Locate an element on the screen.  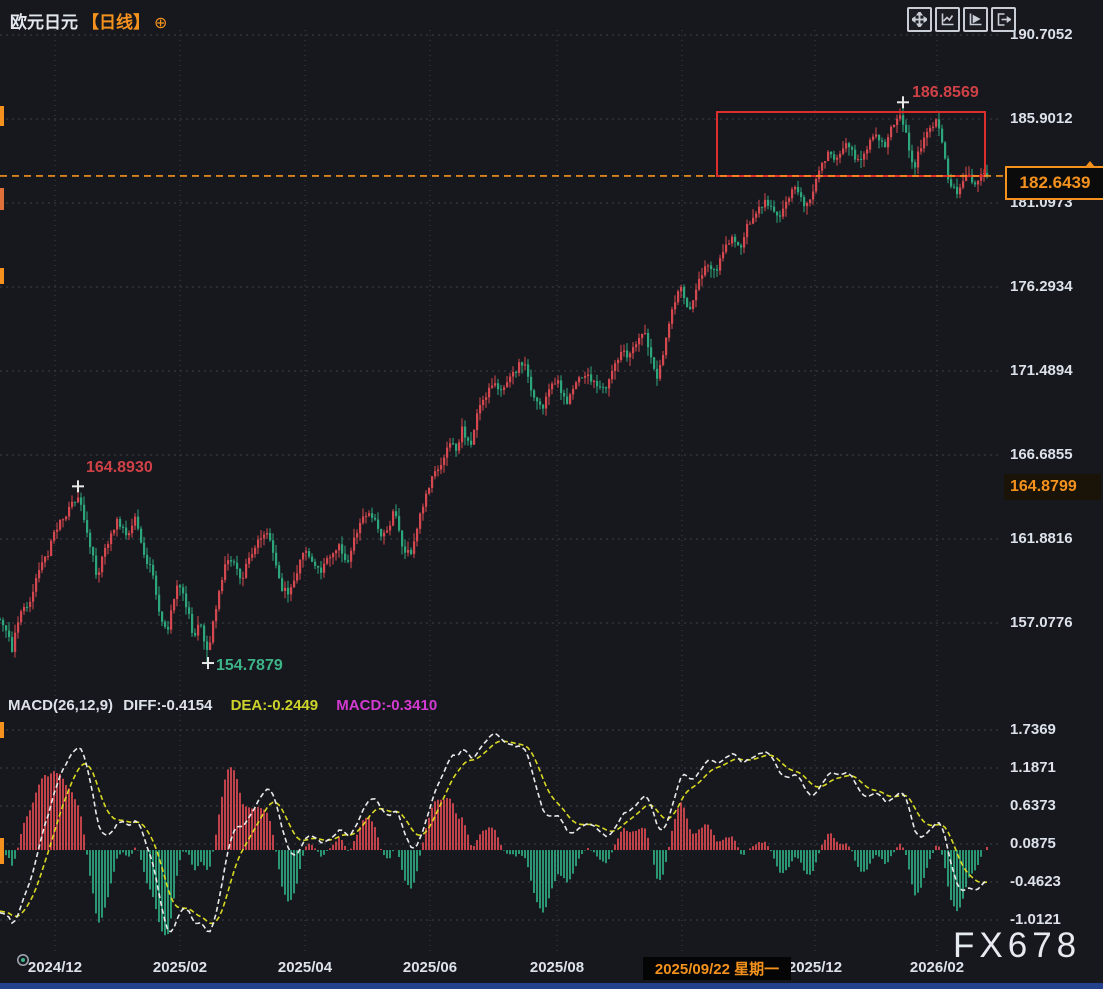
price-axis-label: 161.8816 is located at coordinates (1041, 538).